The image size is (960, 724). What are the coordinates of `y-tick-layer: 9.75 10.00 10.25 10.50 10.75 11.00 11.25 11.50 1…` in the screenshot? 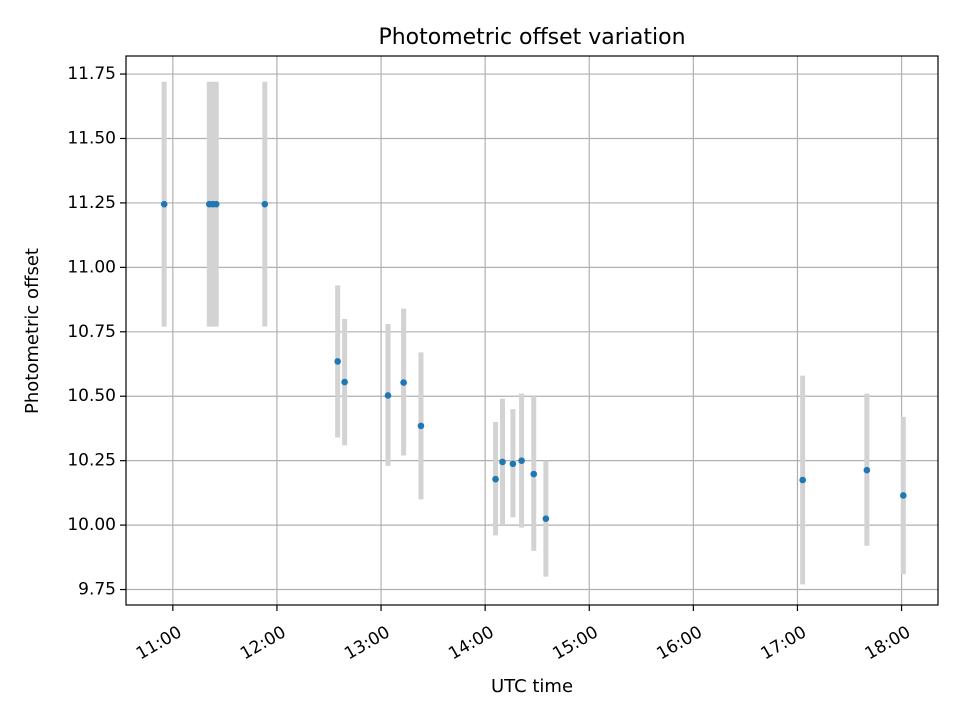 It's located at (96, 332).